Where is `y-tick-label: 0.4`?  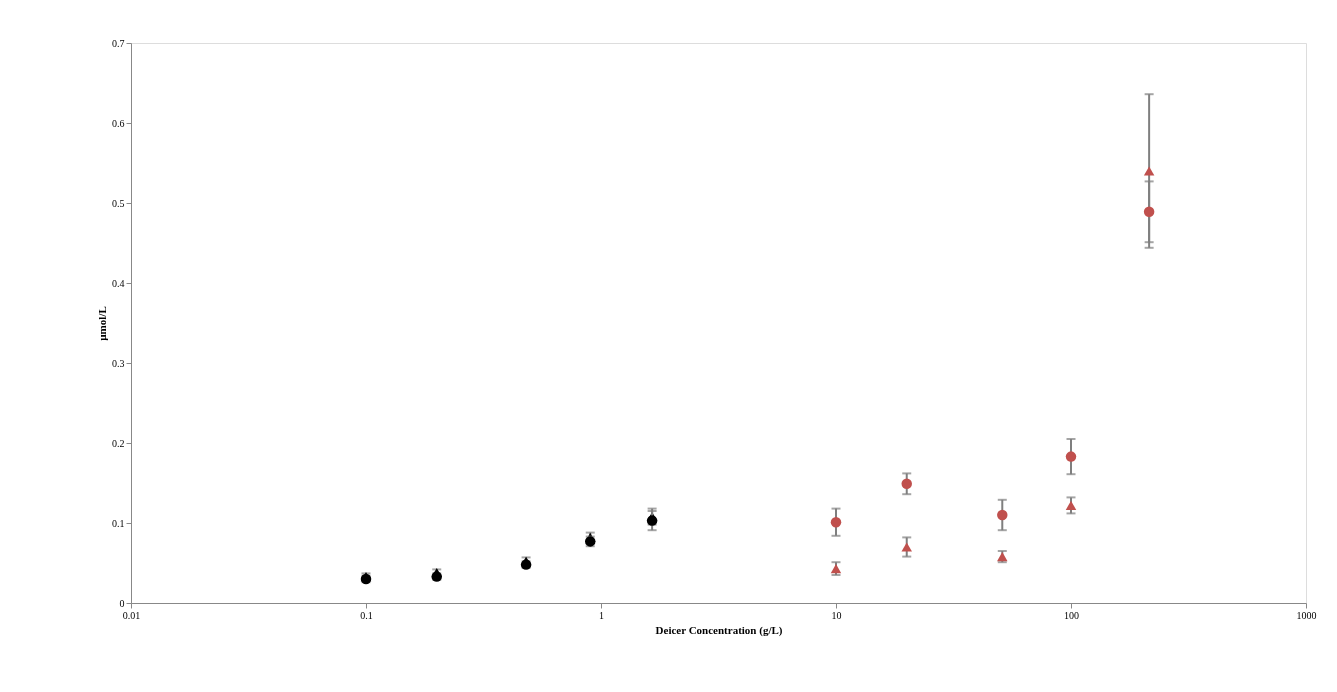
y-tick-label: 0.4 is located at coordinates (118, 283).